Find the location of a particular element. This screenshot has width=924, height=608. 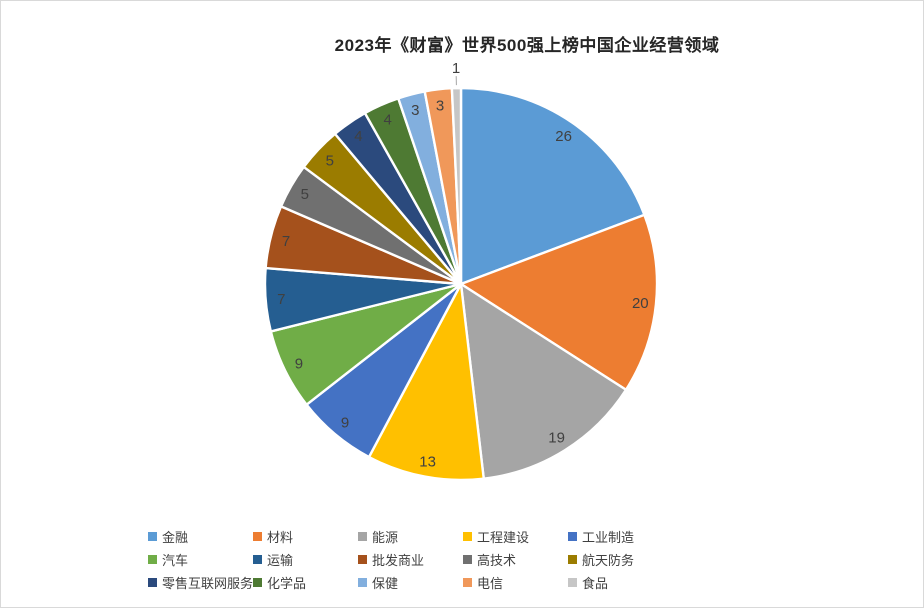

chart-title: 2023年《财富》世界500强上榜中国企业经营领域 is located at coordinates (527, 45).